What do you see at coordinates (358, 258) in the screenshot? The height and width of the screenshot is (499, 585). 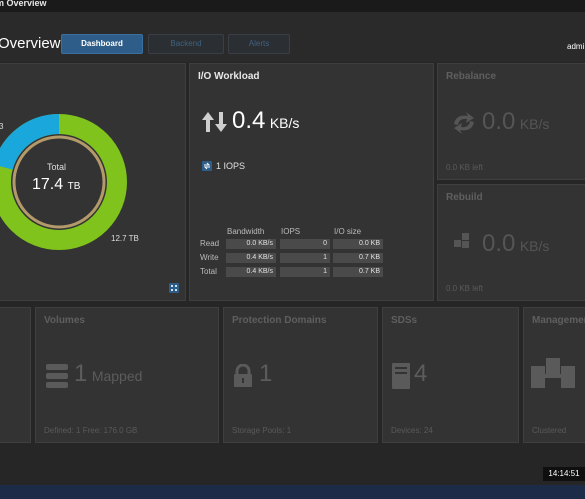 I see `write-io-size: 0.7 KB` at bounding box center [358, 258].